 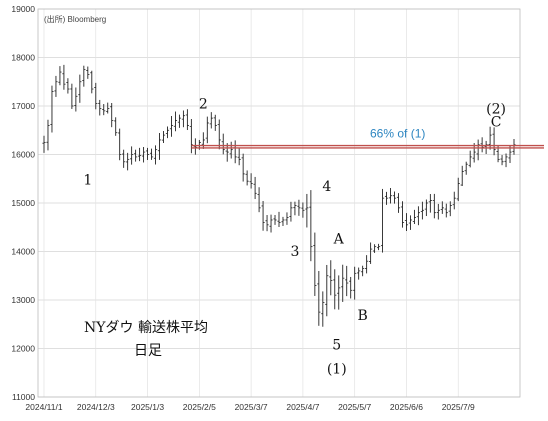 What do you see at coordinates (148, 351) in the screenshot?
I see `chart-title-line2: 日足` at bounding box center [148, 351].